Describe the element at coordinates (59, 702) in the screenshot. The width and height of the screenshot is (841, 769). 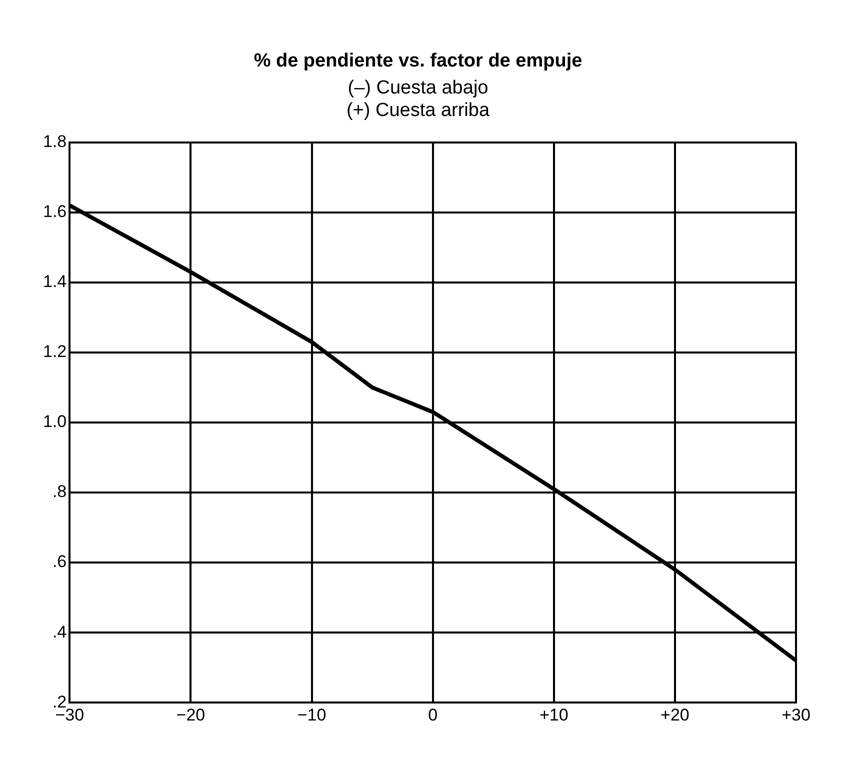
I see `y-tick-label: .2` at that location.